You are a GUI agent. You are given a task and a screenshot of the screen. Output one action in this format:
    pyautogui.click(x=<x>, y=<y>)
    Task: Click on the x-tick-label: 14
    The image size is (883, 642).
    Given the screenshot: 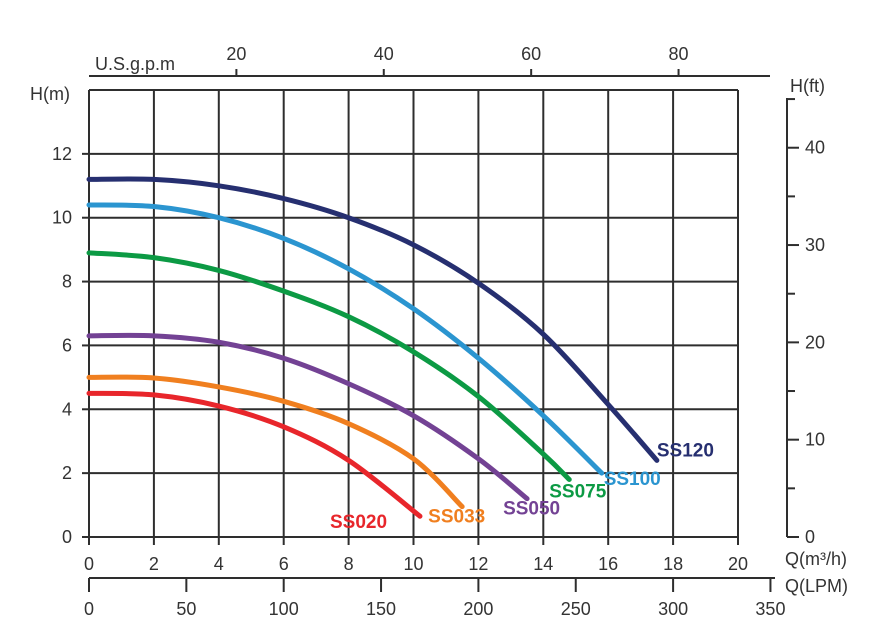 What is the action you would take?
    pyautogui.click(x=543, y=564)
    